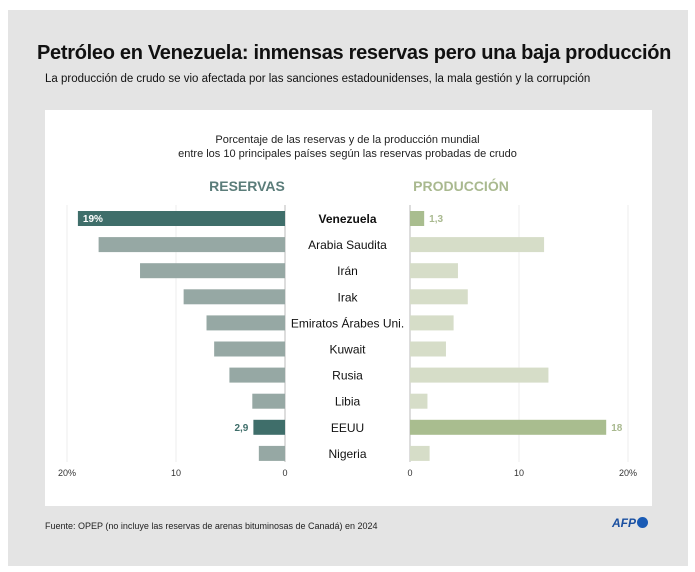 The image size is (695, 572). I want to click on reservas-tick: 0, so click(284, 473).